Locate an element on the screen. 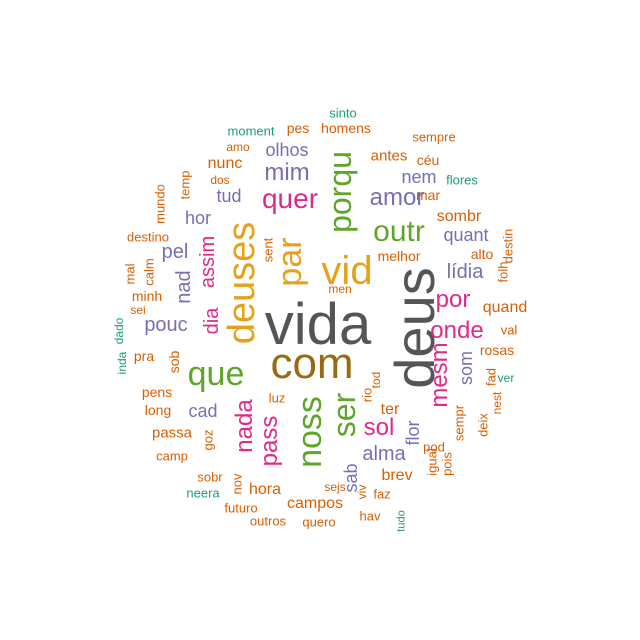 The width and height of the screenshot is (640, 640). word: temp is located at coordinates (185, 185).